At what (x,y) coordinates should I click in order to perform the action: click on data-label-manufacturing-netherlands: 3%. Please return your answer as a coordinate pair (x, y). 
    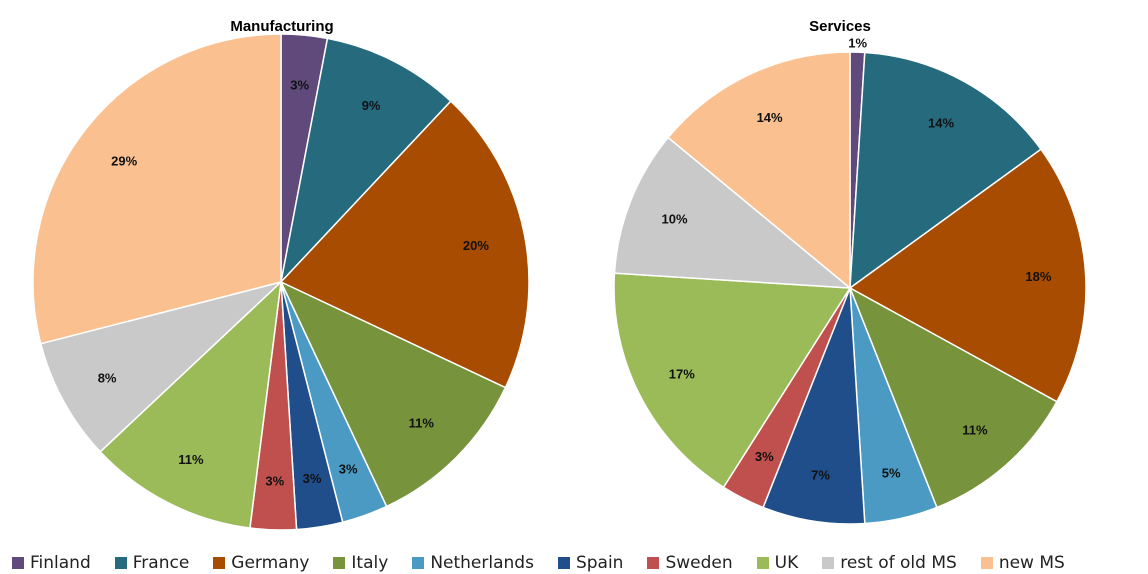
    Looking at the image, I should click on (348, 469).